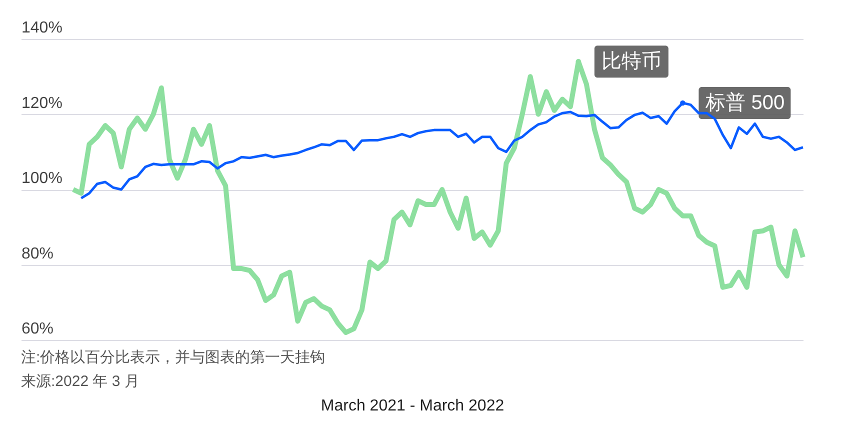  I want to click on source-note: 来源:2022 年 3 月, so click(80, 381).